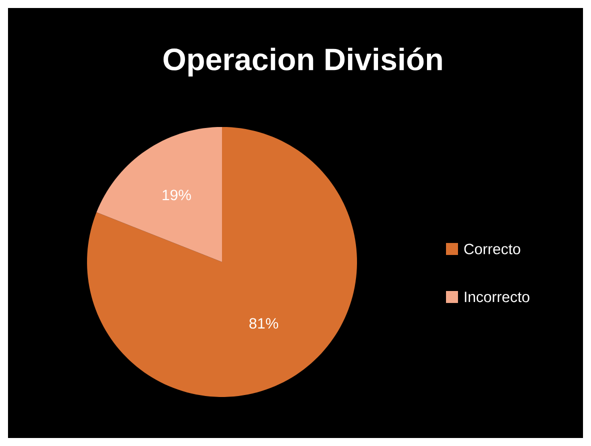 The width and height of the screenshot is (591, 446). I want to click on data-label: 19%, so click(176, 195).